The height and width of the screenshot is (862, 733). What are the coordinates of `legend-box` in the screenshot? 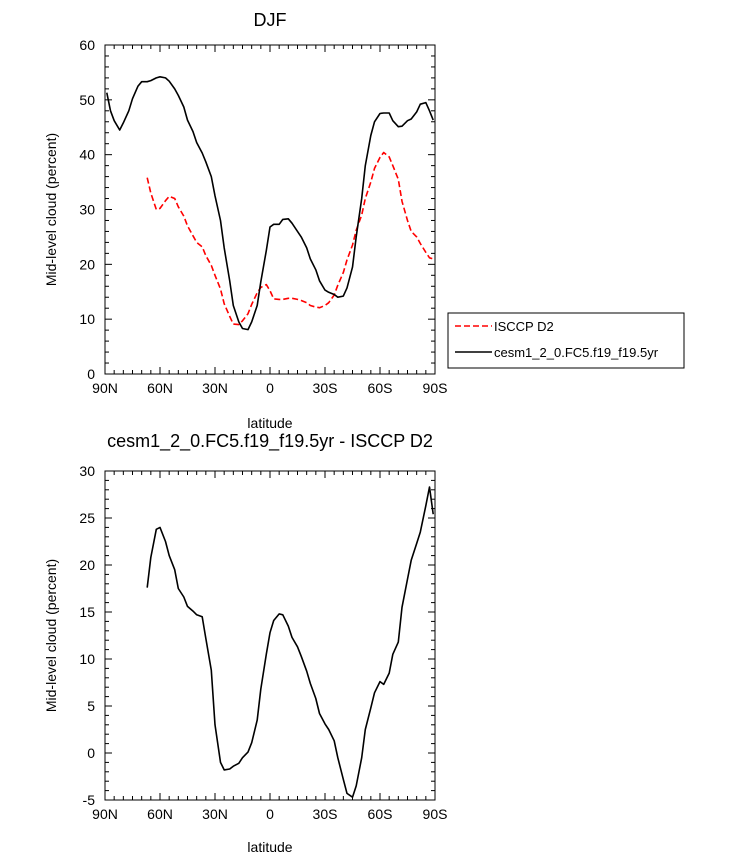 It's located at (566, 340).